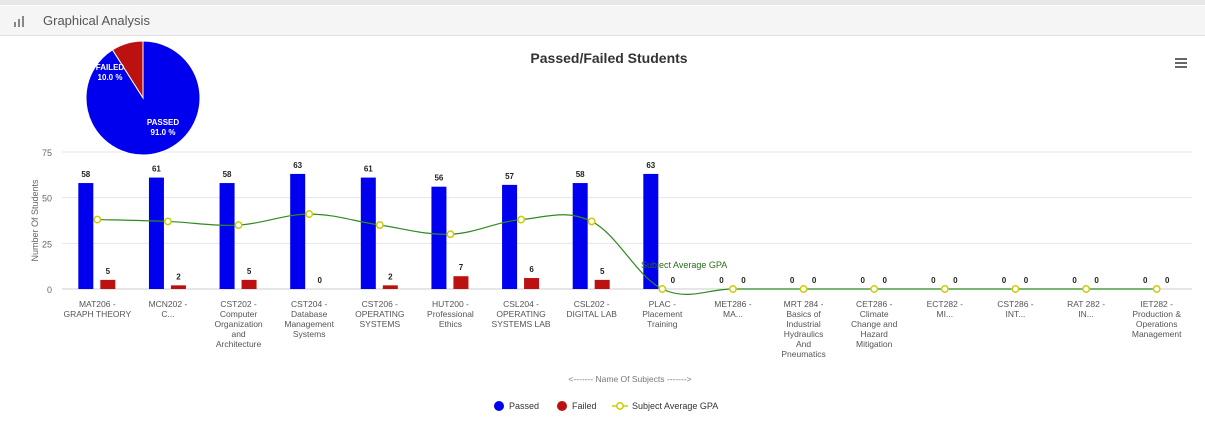 Image resolution: width=1205 pixels, height=439 pixels. I want to click on x-tick-label: CST206 -OPERATING SYSTEMS, so click(379, 314).